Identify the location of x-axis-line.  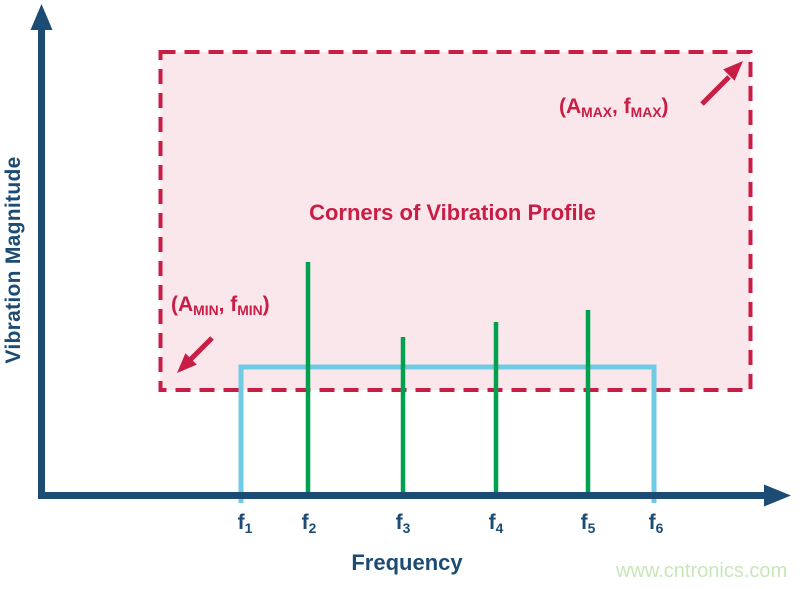
(402, 495).